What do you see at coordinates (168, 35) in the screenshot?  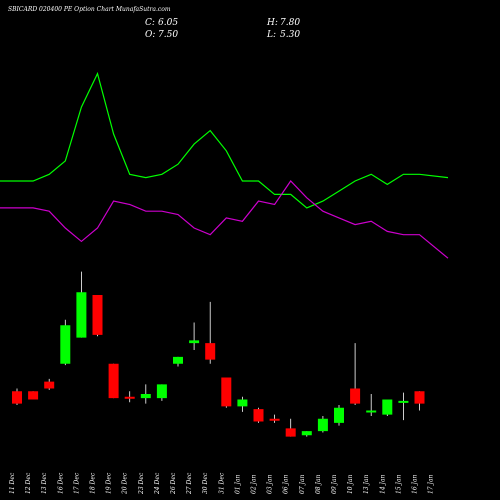 I see `open-value: 7.50` at bounding box center [168, 35].